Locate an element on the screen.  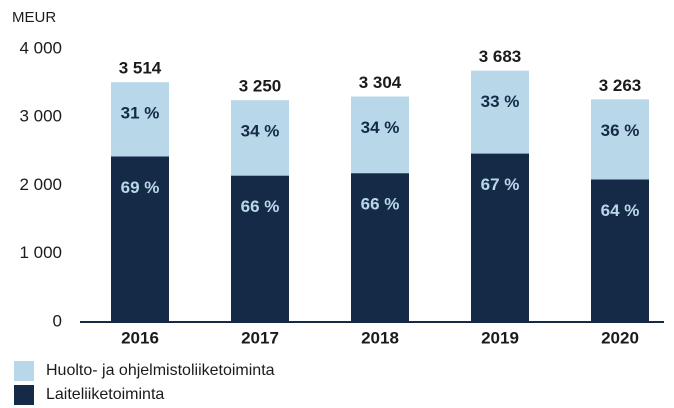
y-tick-label: 3 000 is located at coordinates (40, 116).